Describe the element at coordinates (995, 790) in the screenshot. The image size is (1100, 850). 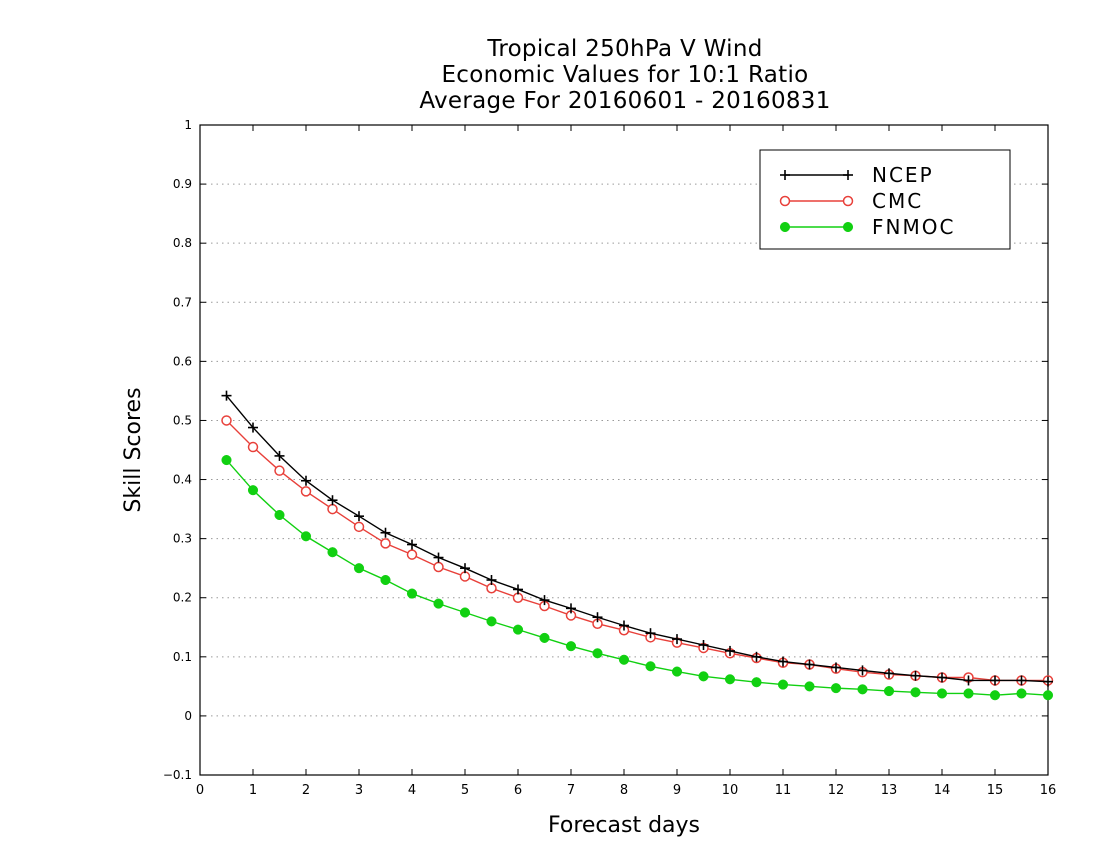
I see `x-tick-label: 15` at that location.